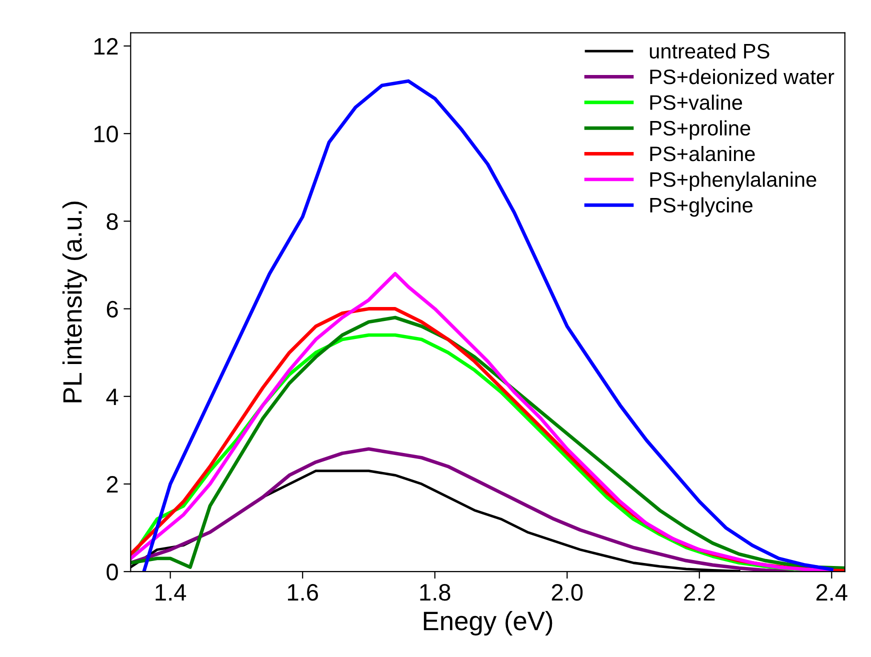 Image resolution: width=871 pixels, height=657 pixels. Describe the element at coordinates (106, 134) in the screenshot. I see `y-tick-label: 10` at that location.